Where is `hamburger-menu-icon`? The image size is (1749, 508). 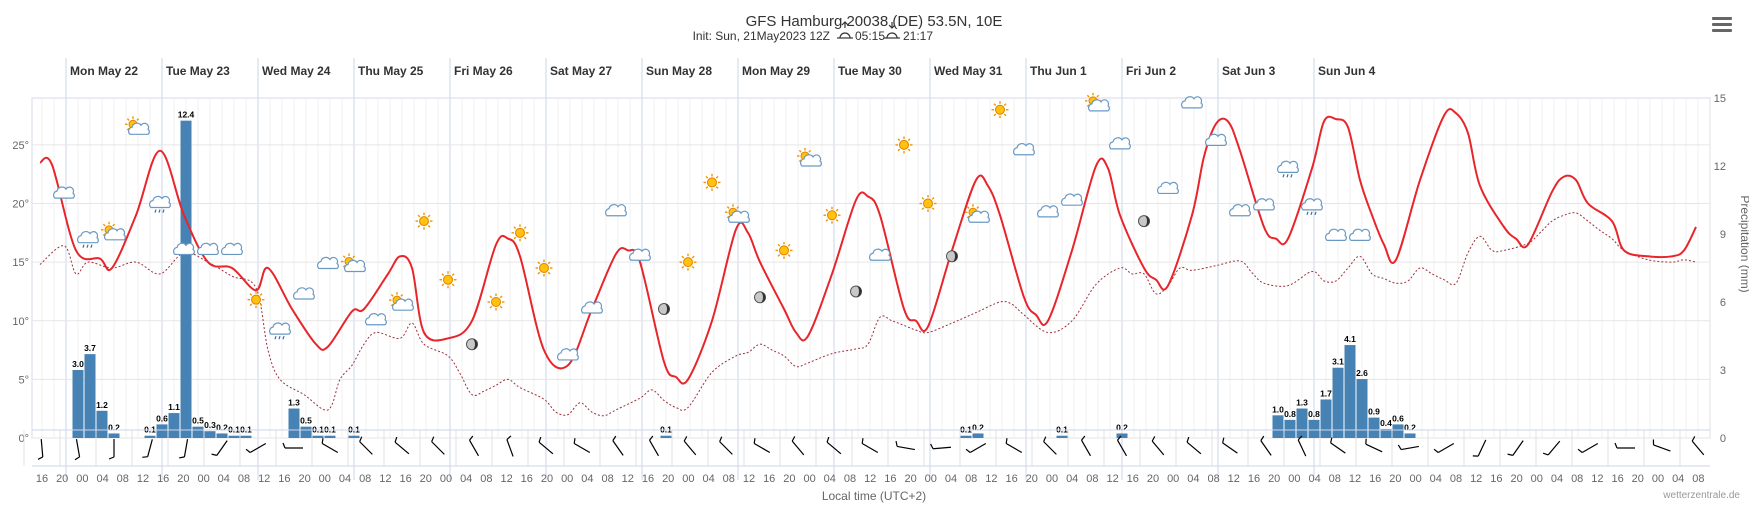 hamburger-menu-icon is located at coordinates (1722, 24).